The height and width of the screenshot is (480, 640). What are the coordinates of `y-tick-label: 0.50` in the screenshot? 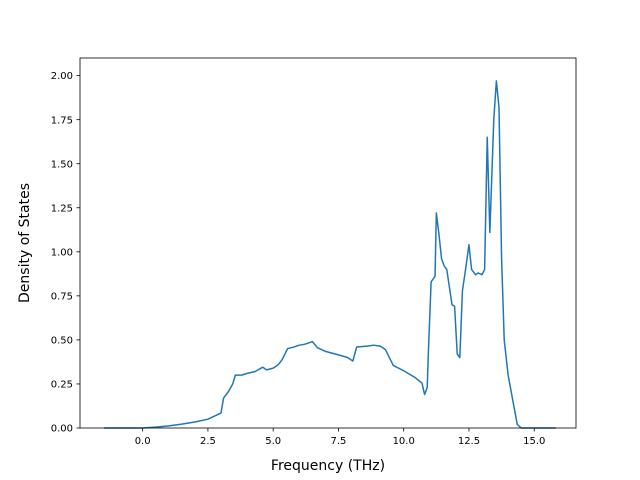 It's located at (62, 341).